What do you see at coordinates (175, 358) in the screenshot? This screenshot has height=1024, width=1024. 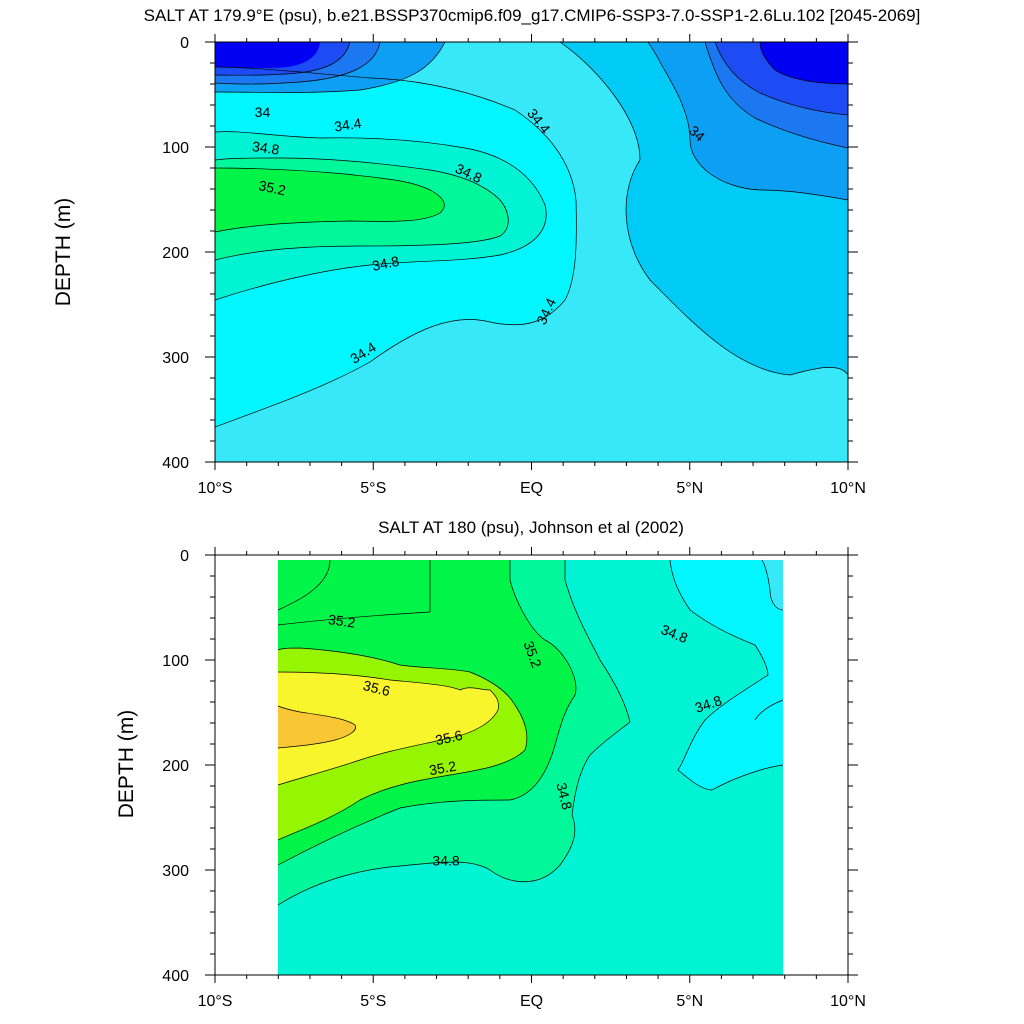 I see `top-y-tick-label: 300` at bounding box center [175, 358].